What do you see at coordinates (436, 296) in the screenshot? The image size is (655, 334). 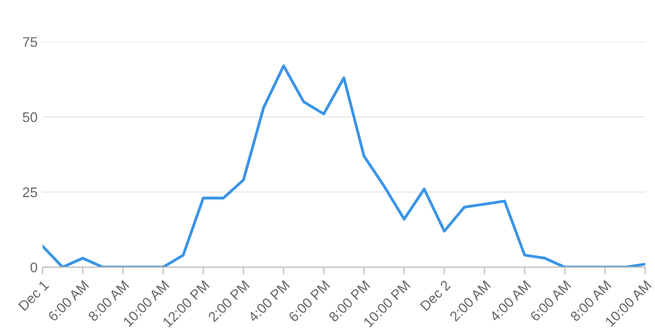 I see `x-tick-label: Dec 2` at bounding box center [436, 296].